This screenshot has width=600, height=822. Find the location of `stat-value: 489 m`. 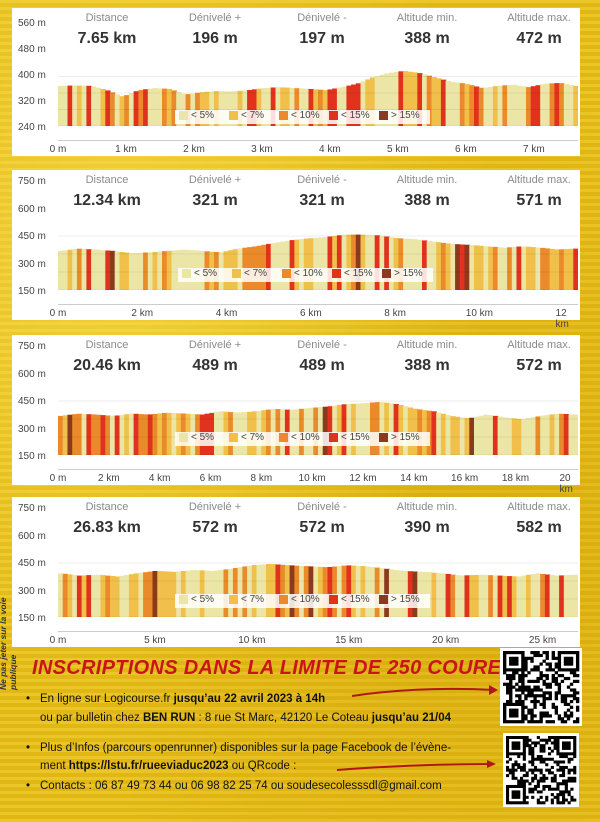

stat-value: 489 m is located at coordinates (215, 365).